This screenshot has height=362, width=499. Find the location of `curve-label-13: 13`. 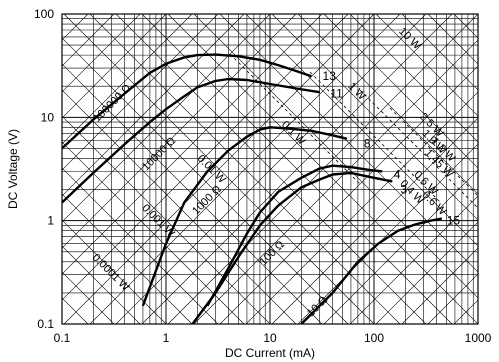

curve-label-13: 13 is located at coordinates (330, 76).